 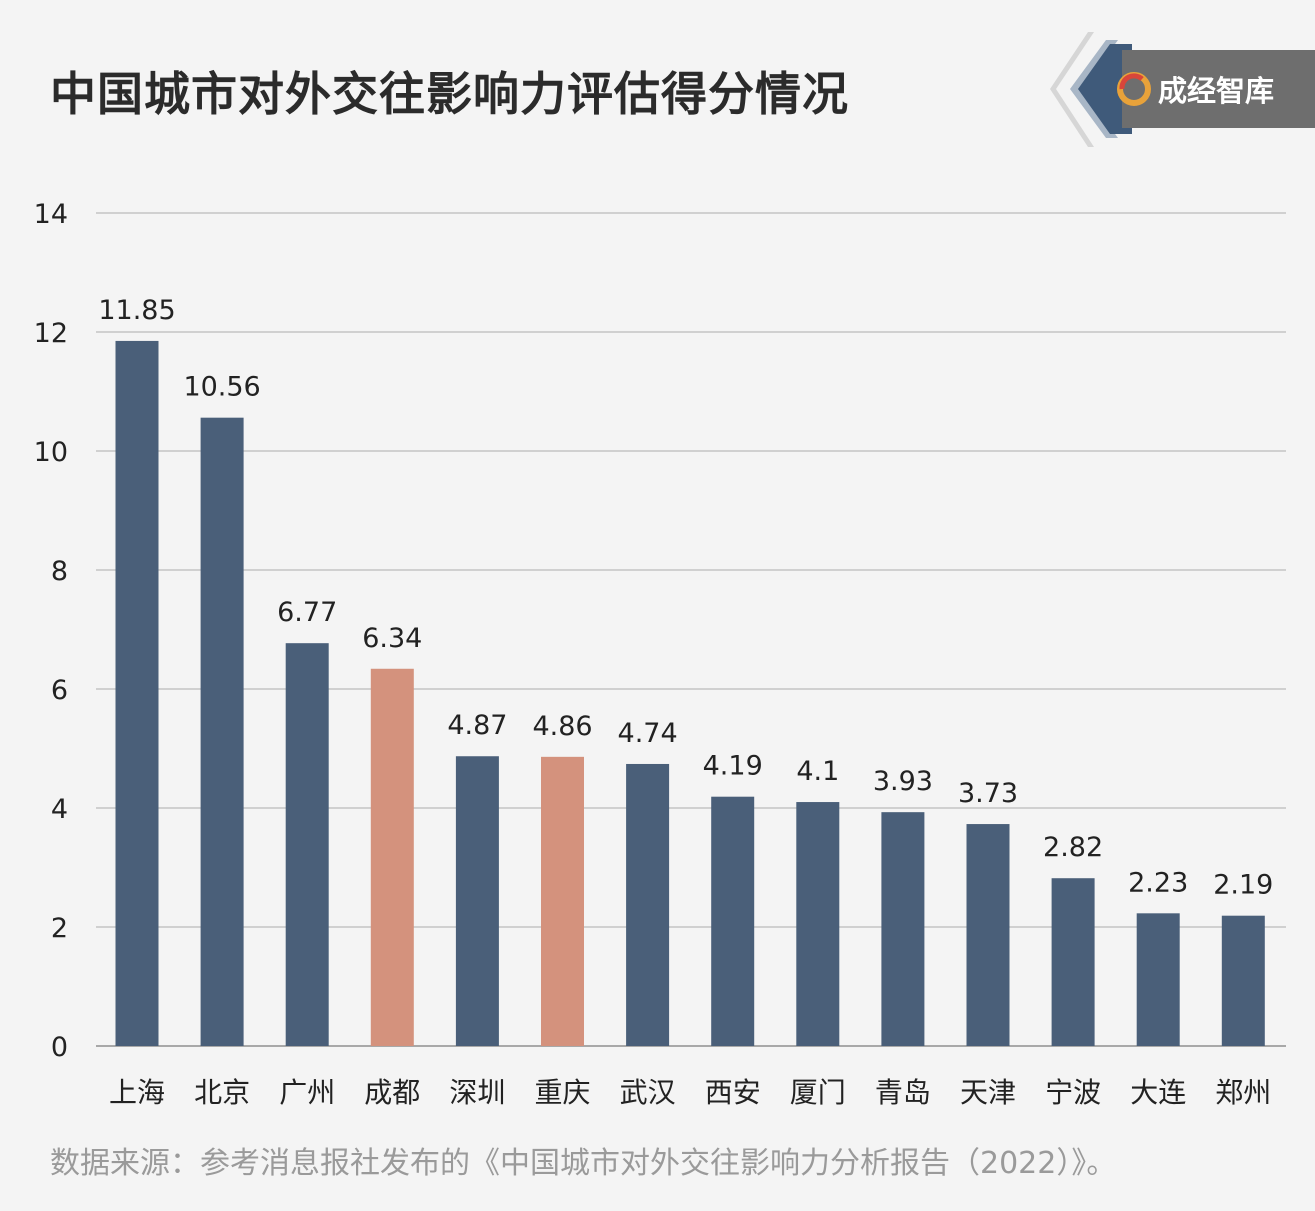 What do you see at coordinates (1243, 1092) in the screenshot?
I see `x-category-label: 郑州` at bounding box center [1243, 1092].